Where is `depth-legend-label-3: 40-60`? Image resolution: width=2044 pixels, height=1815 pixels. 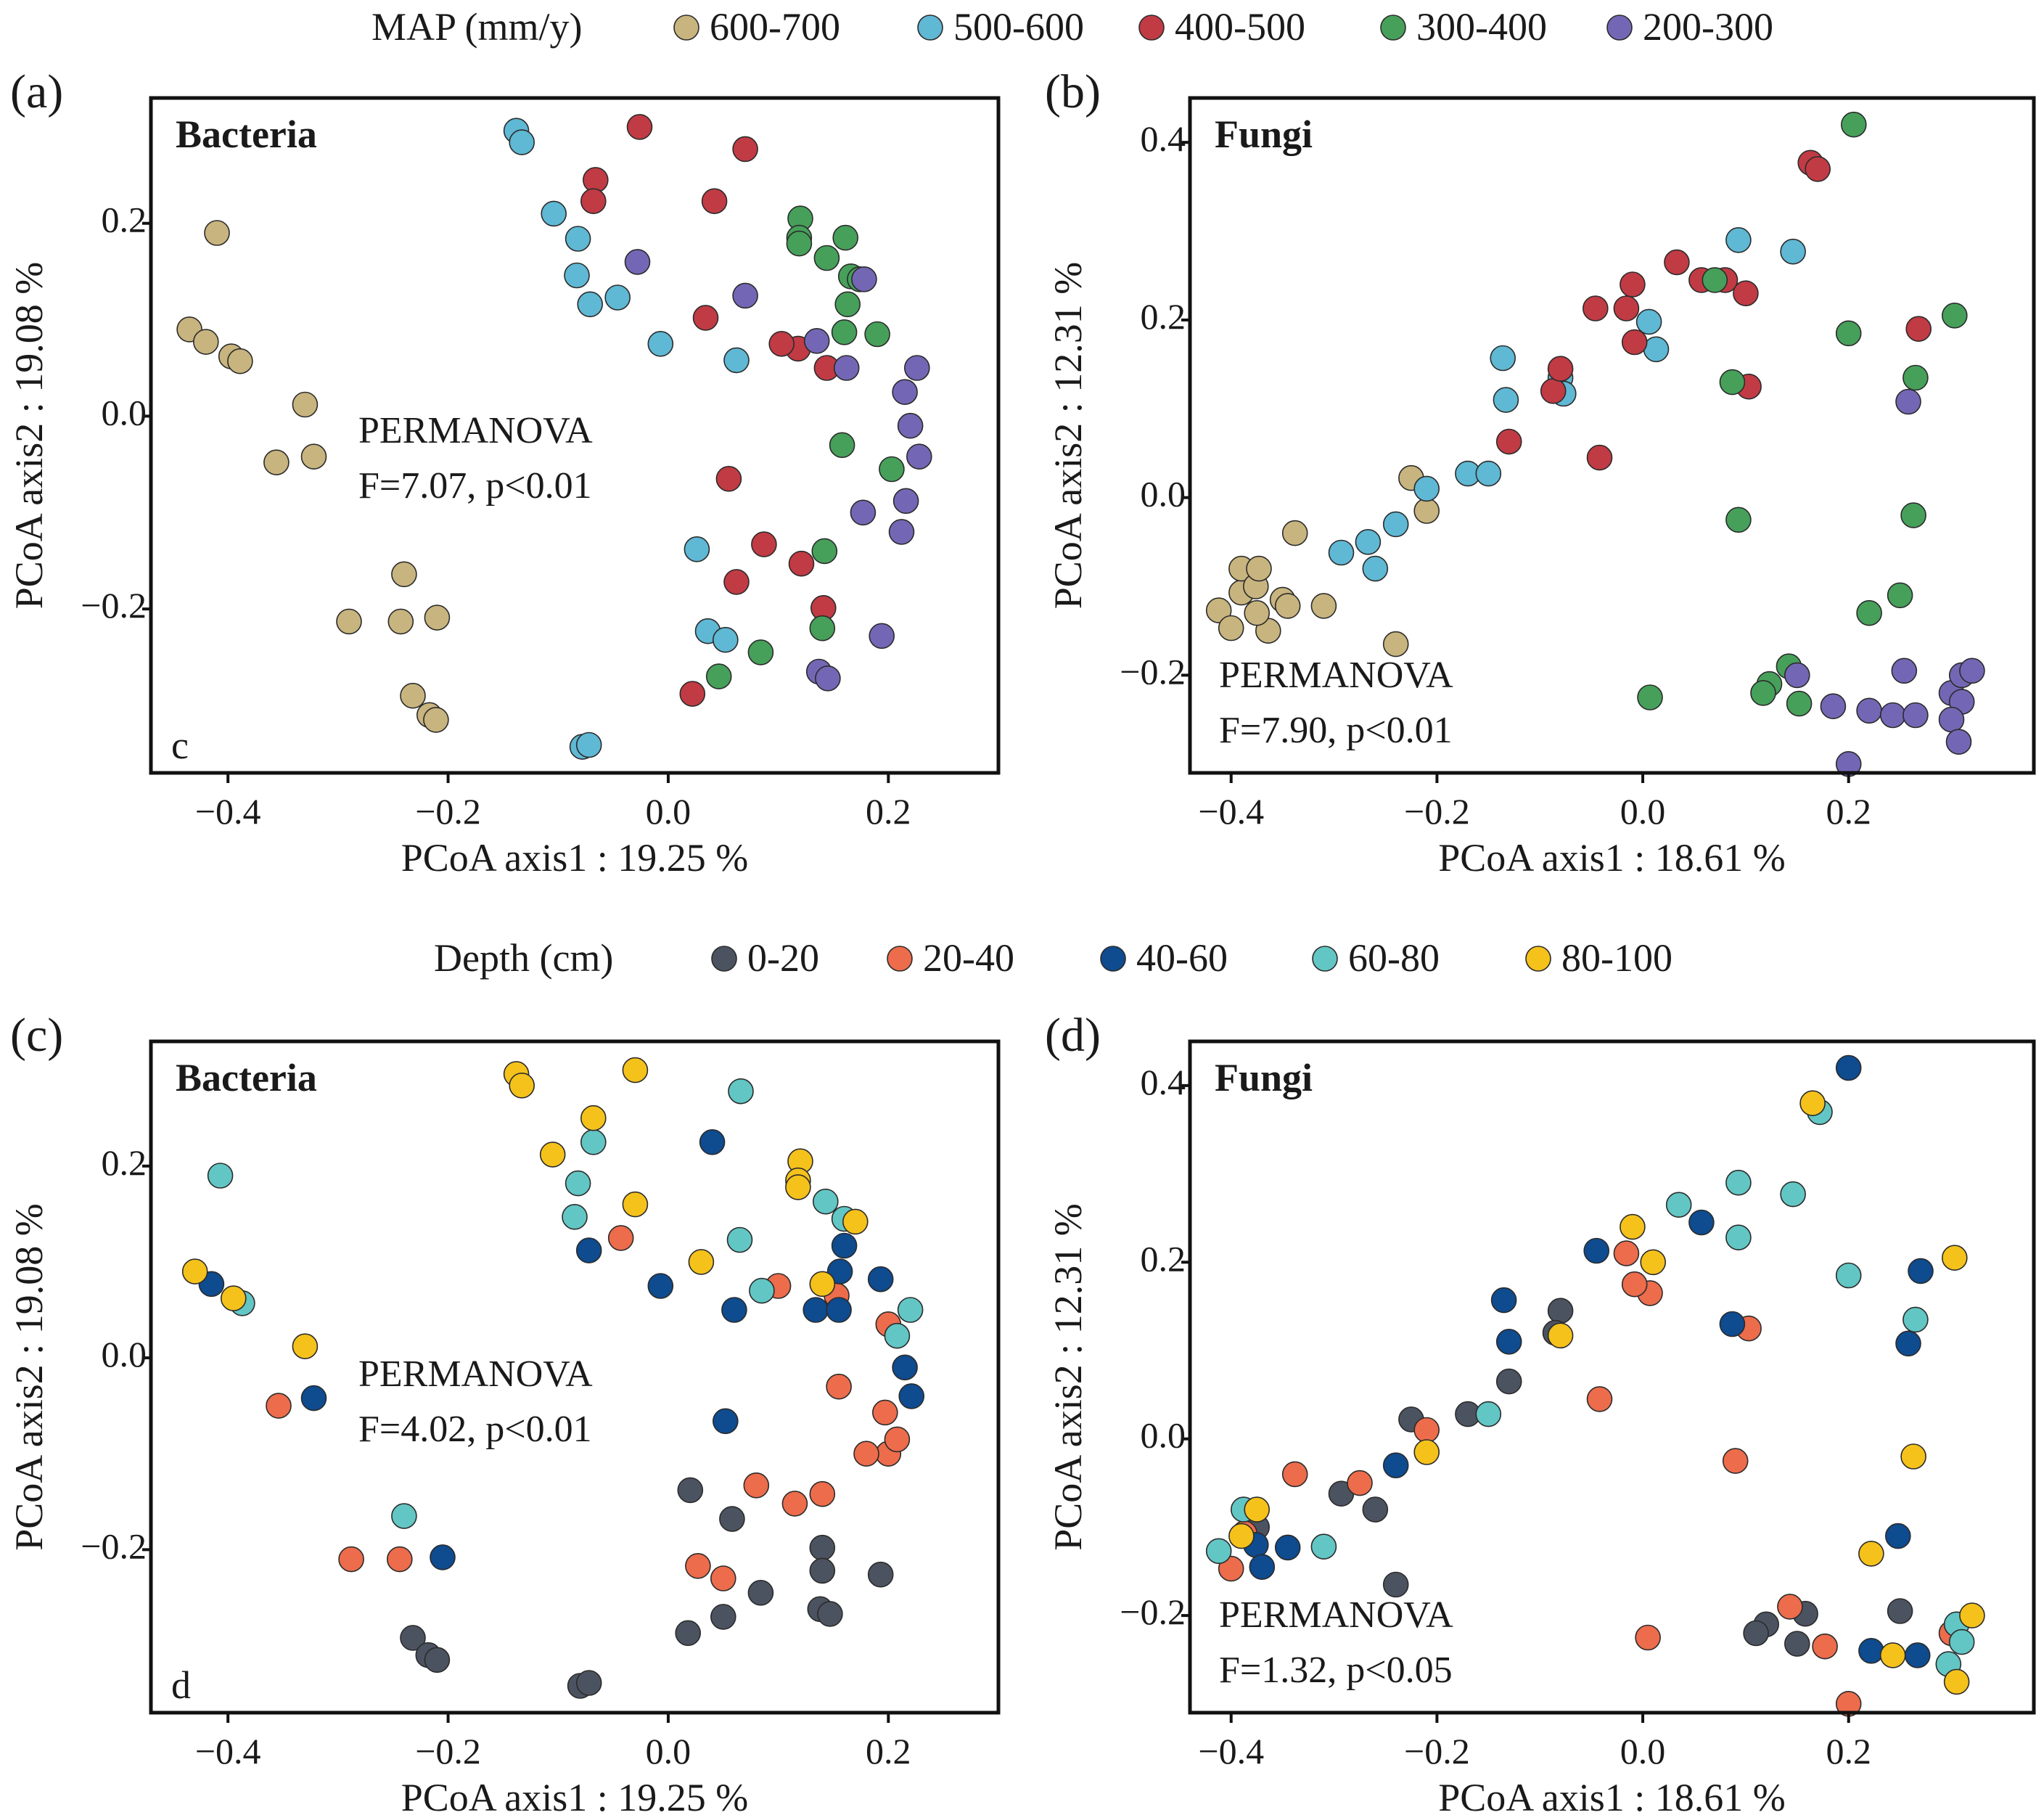
depth-legend-label-3: 40-60 is located at coordinates (1182, 958).